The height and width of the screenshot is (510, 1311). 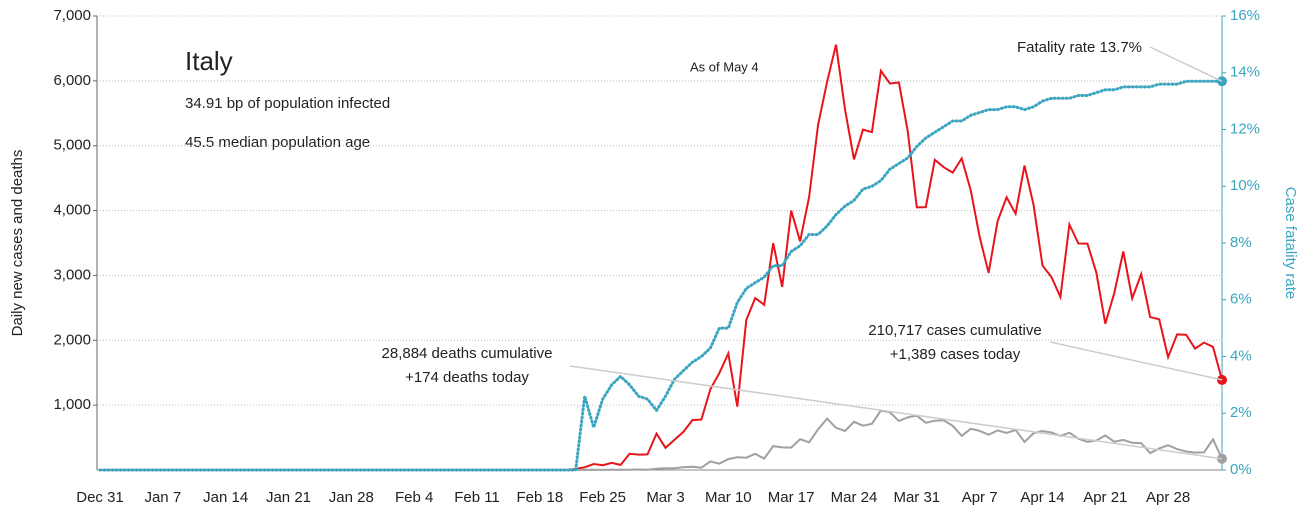 I want to click on y-tick-label: 5,000, so click(x=72, y=145).